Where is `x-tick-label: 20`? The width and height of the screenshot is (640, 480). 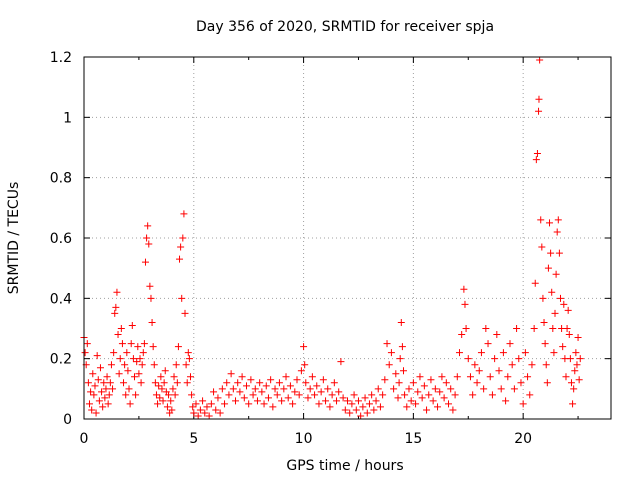
x-tick-label: 20 is located at coordinates (523, 439).